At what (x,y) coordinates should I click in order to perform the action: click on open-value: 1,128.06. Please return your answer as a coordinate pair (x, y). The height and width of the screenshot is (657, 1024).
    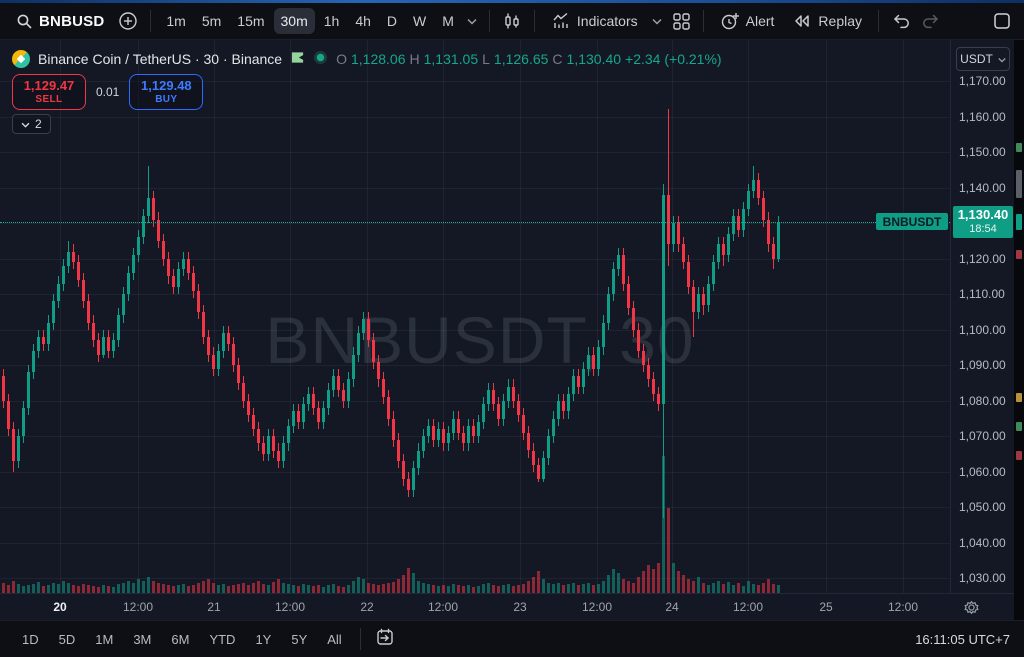
    Looking at the image, I should click on (378, 59).